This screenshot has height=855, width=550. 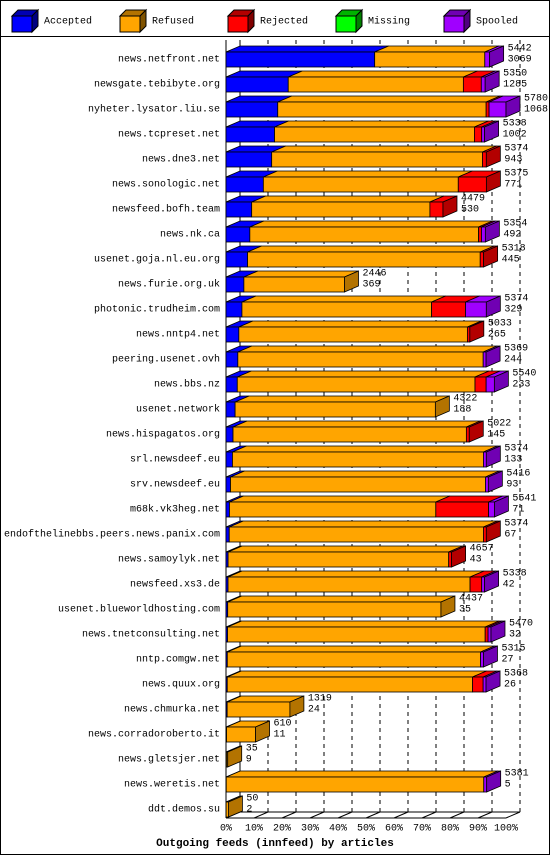 What do you see at coordinates (507, 660) in the screenshot?
I see `value-label: 27` at bounding box center [507, 660].